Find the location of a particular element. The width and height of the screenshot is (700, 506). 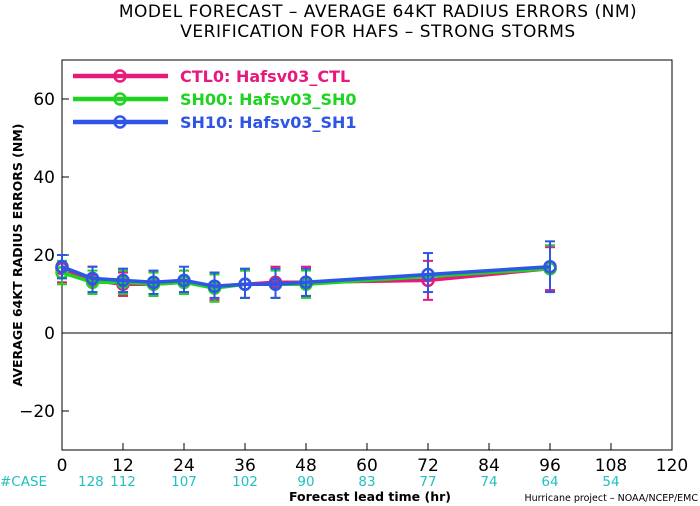

y-axis: −20 0 20 40 60 is located at coordinates (44, 256).